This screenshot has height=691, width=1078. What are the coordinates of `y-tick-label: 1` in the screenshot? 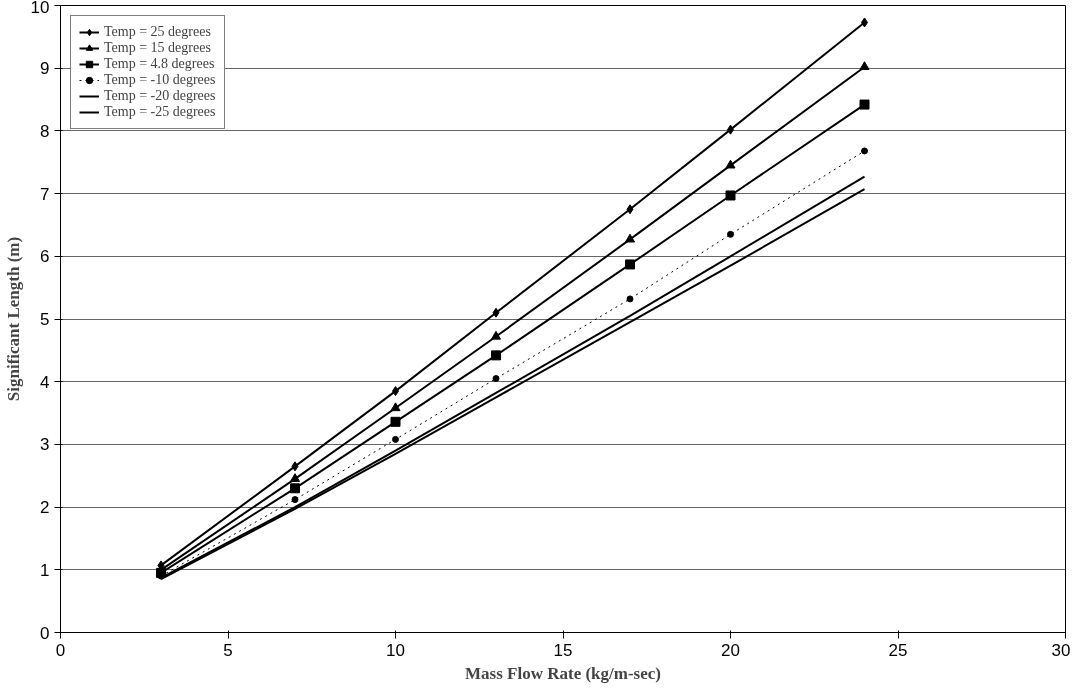 It's located at (45, 570).